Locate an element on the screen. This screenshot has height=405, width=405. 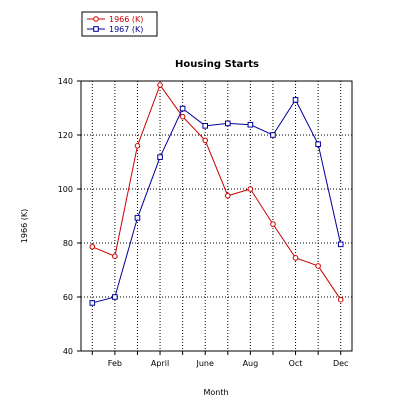
legend-item: 1966 (K) is located at coordinates (115, 19).